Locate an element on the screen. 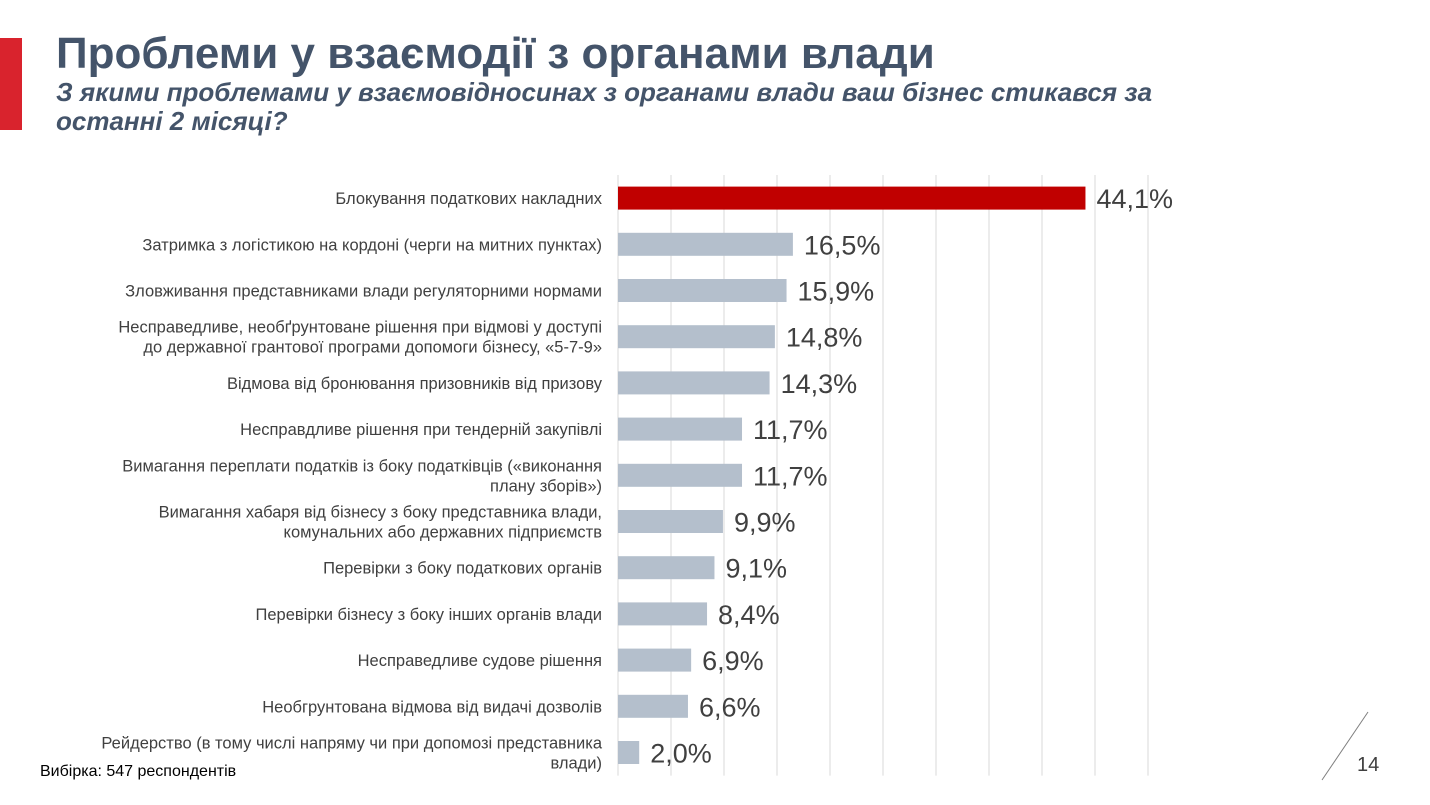 Image resolution: width=1430 pixels, height=805 pixels. data-label: 15,9% is located at coordinates (836, 292).